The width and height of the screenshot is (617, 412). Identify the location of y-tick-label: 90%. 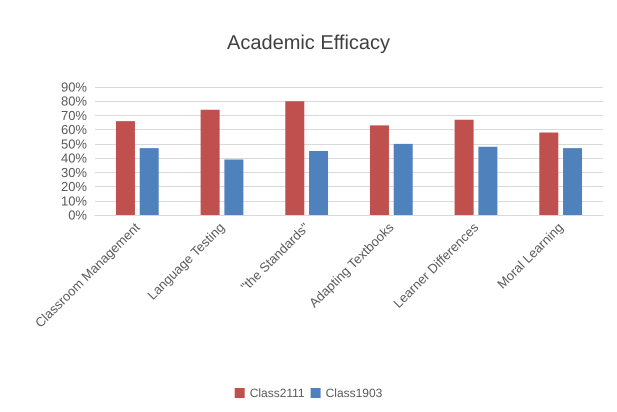
(74, 87).